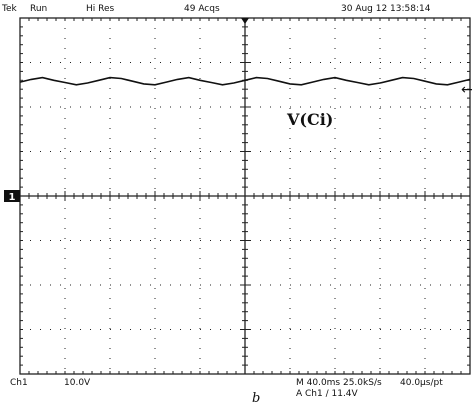 The width and height of the screenshot is (472, 410). What do you see at coordinates (339, 383) in the screenshot?
I see `timebase-readout: M 40.0ms 25.0kS/s` at bounding box center [339, 383].